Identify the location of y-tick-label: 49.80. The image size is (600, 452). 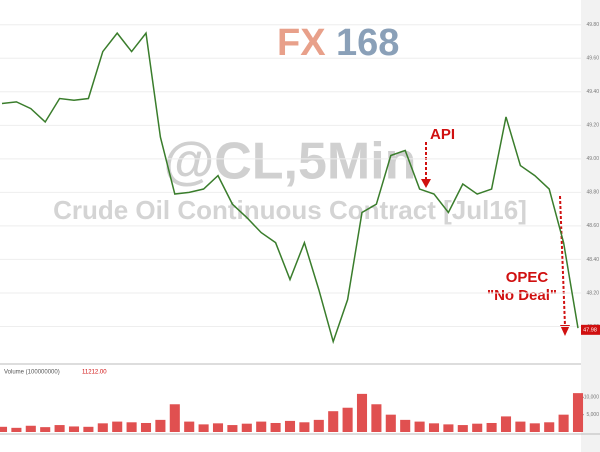
(592, 25).